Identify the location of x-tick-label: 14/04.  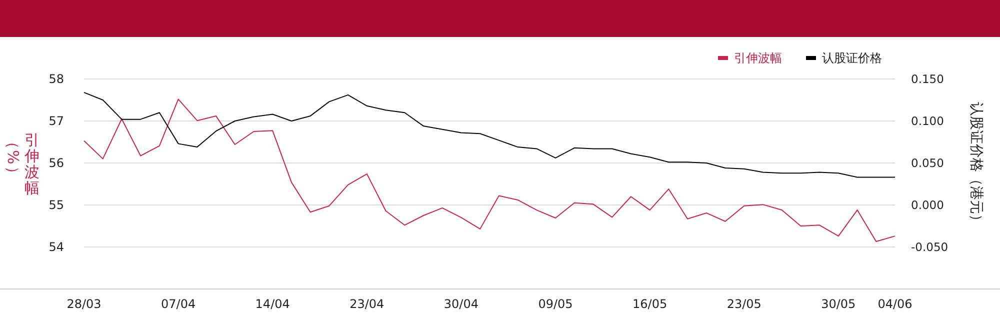
(272, 304).